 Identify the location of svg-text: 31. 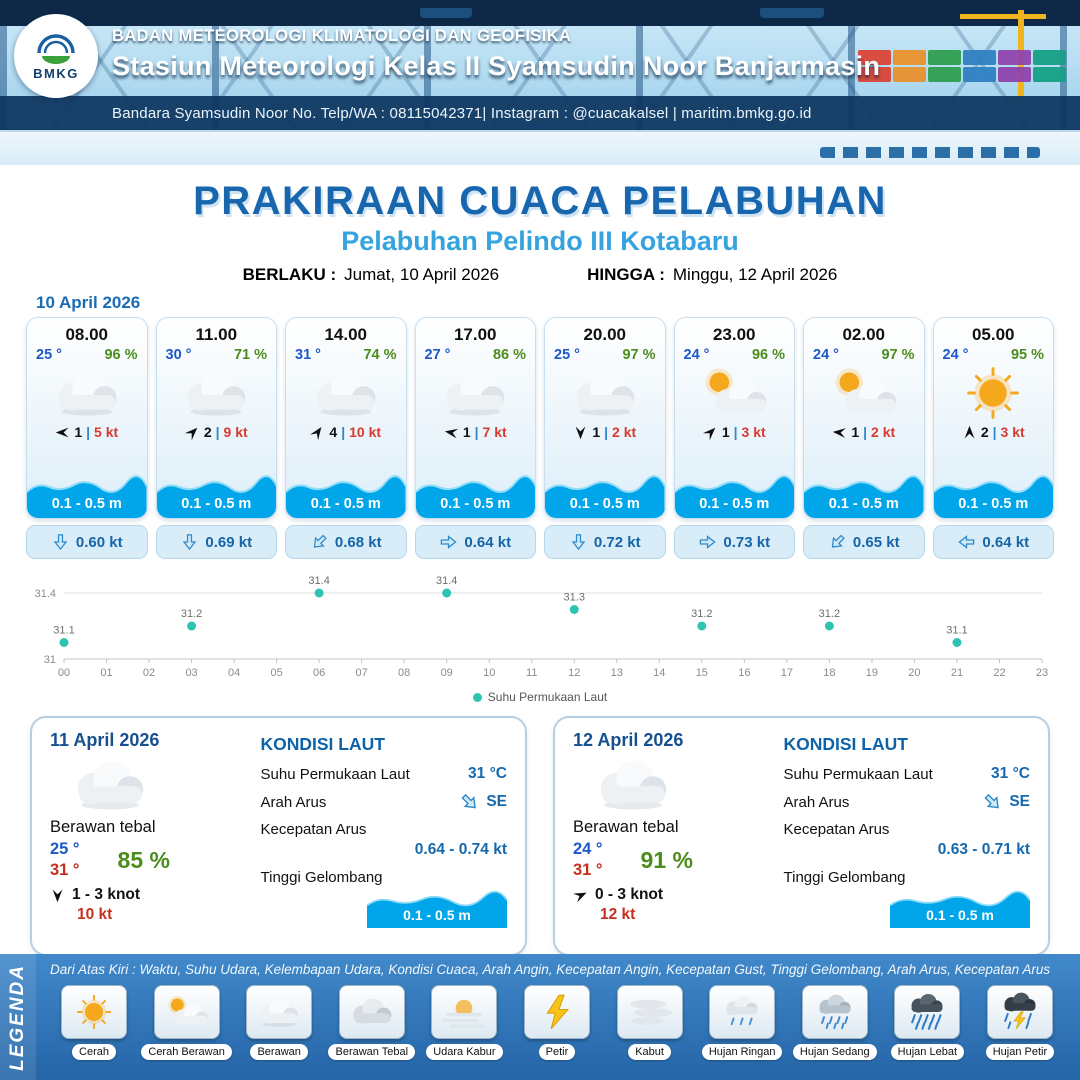
(50, 660).